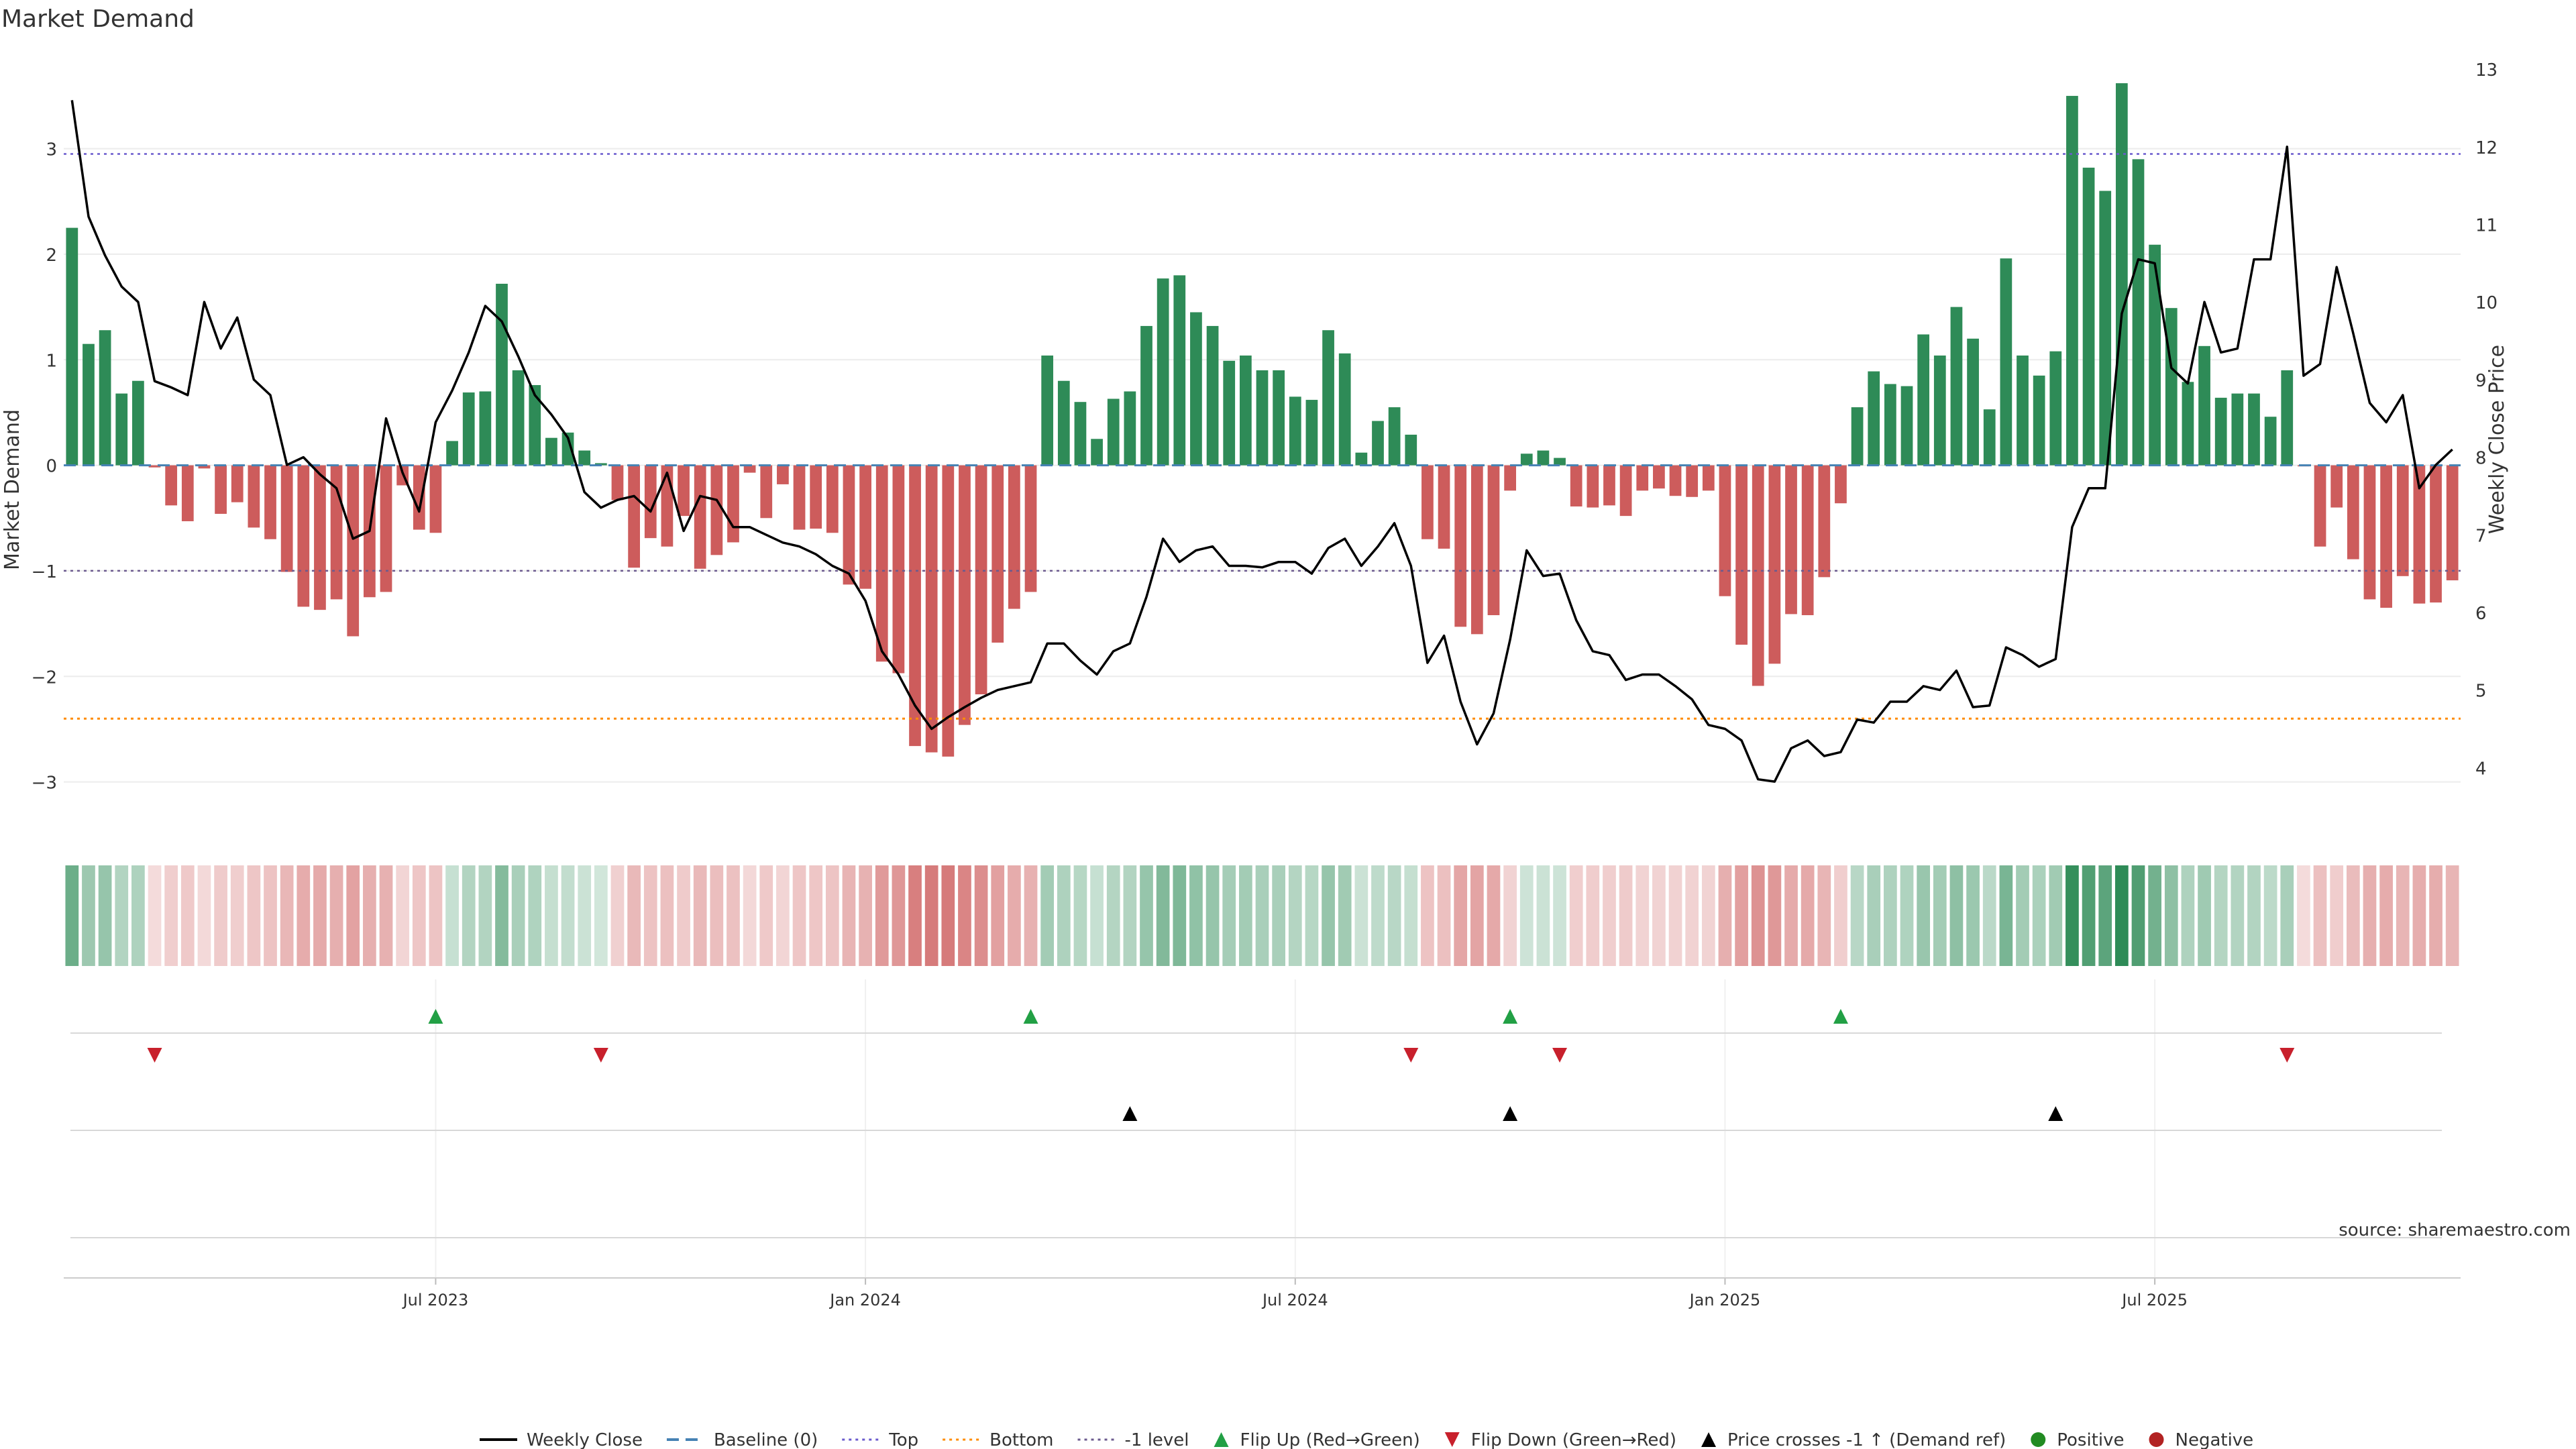  Describe the element at coordinates (51, 150) in the screenshot. I see `y-tick-left: 3` at that location.